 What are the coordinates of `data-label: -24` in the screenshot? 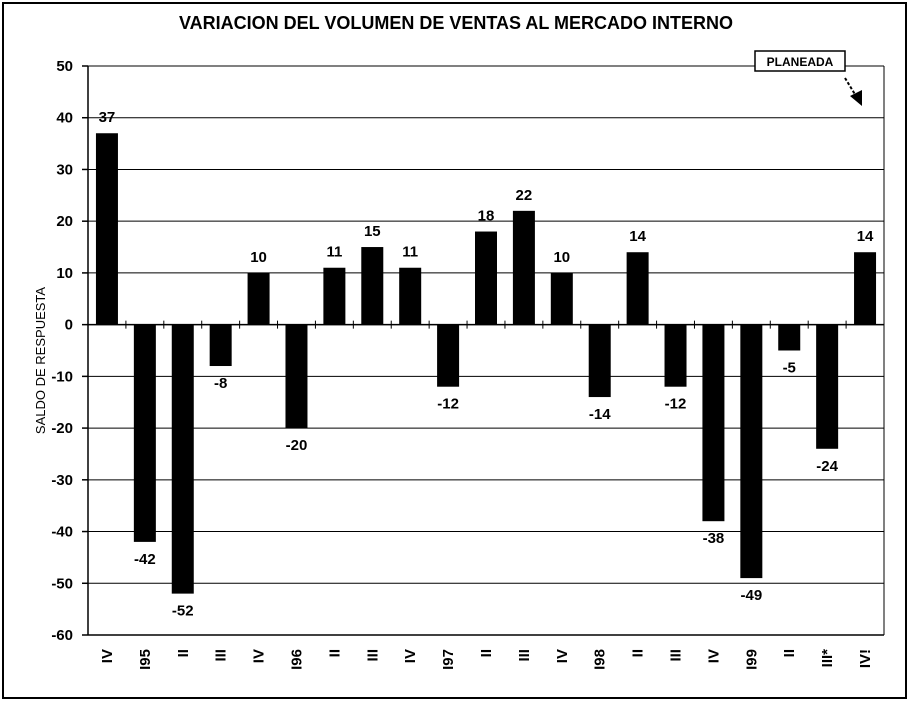 It's located at (827, 466).